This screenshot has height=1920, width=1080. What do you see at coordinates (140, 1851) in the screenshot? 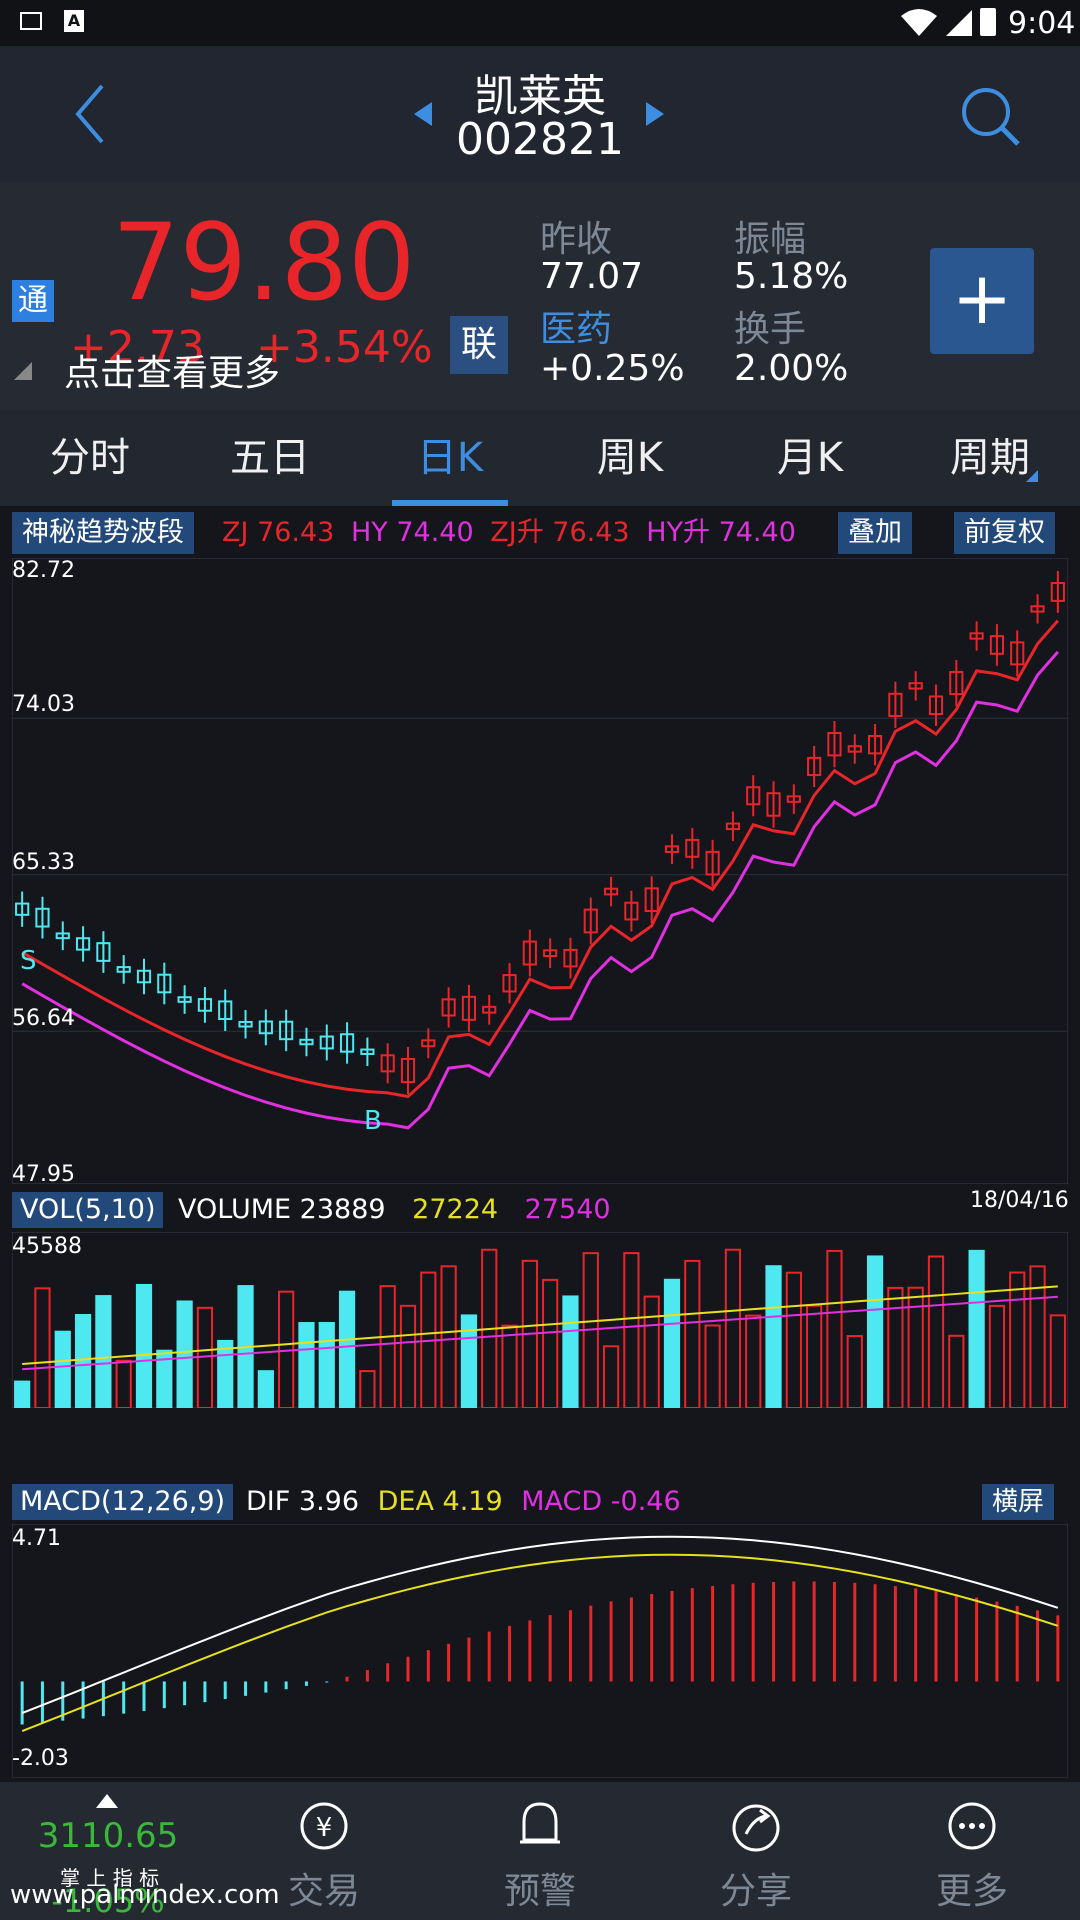
I see `nav-index: 3110.65 掌 上 指 标 -1.05% www.palmindex.com` at bounding box center [140, 1851].